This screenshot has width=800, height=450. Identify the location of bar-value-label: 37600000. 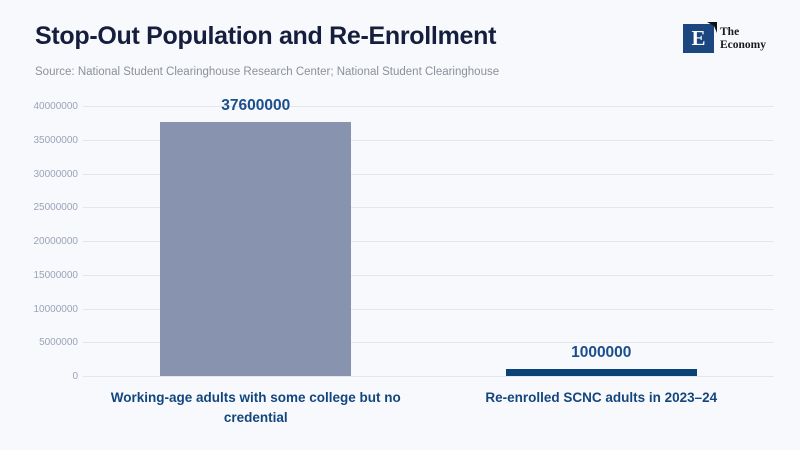
(256, 106).